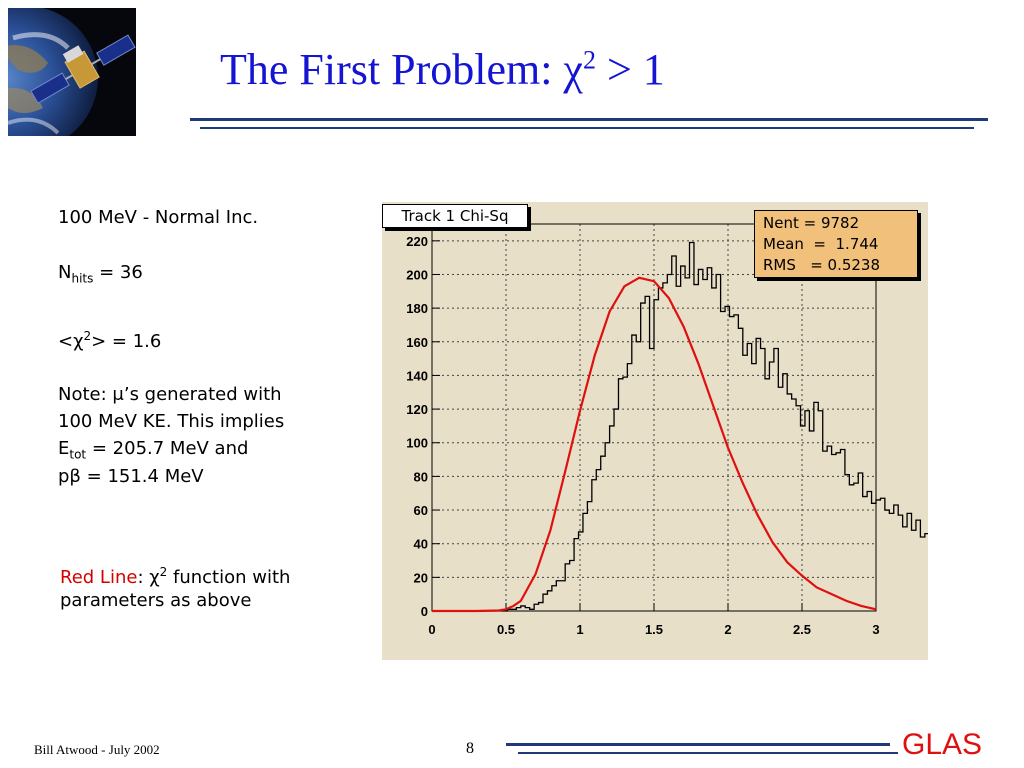 This screenshot has width=1024, height=768. I want to click on stats-nent: Nent = 9782, so click(811, 223).